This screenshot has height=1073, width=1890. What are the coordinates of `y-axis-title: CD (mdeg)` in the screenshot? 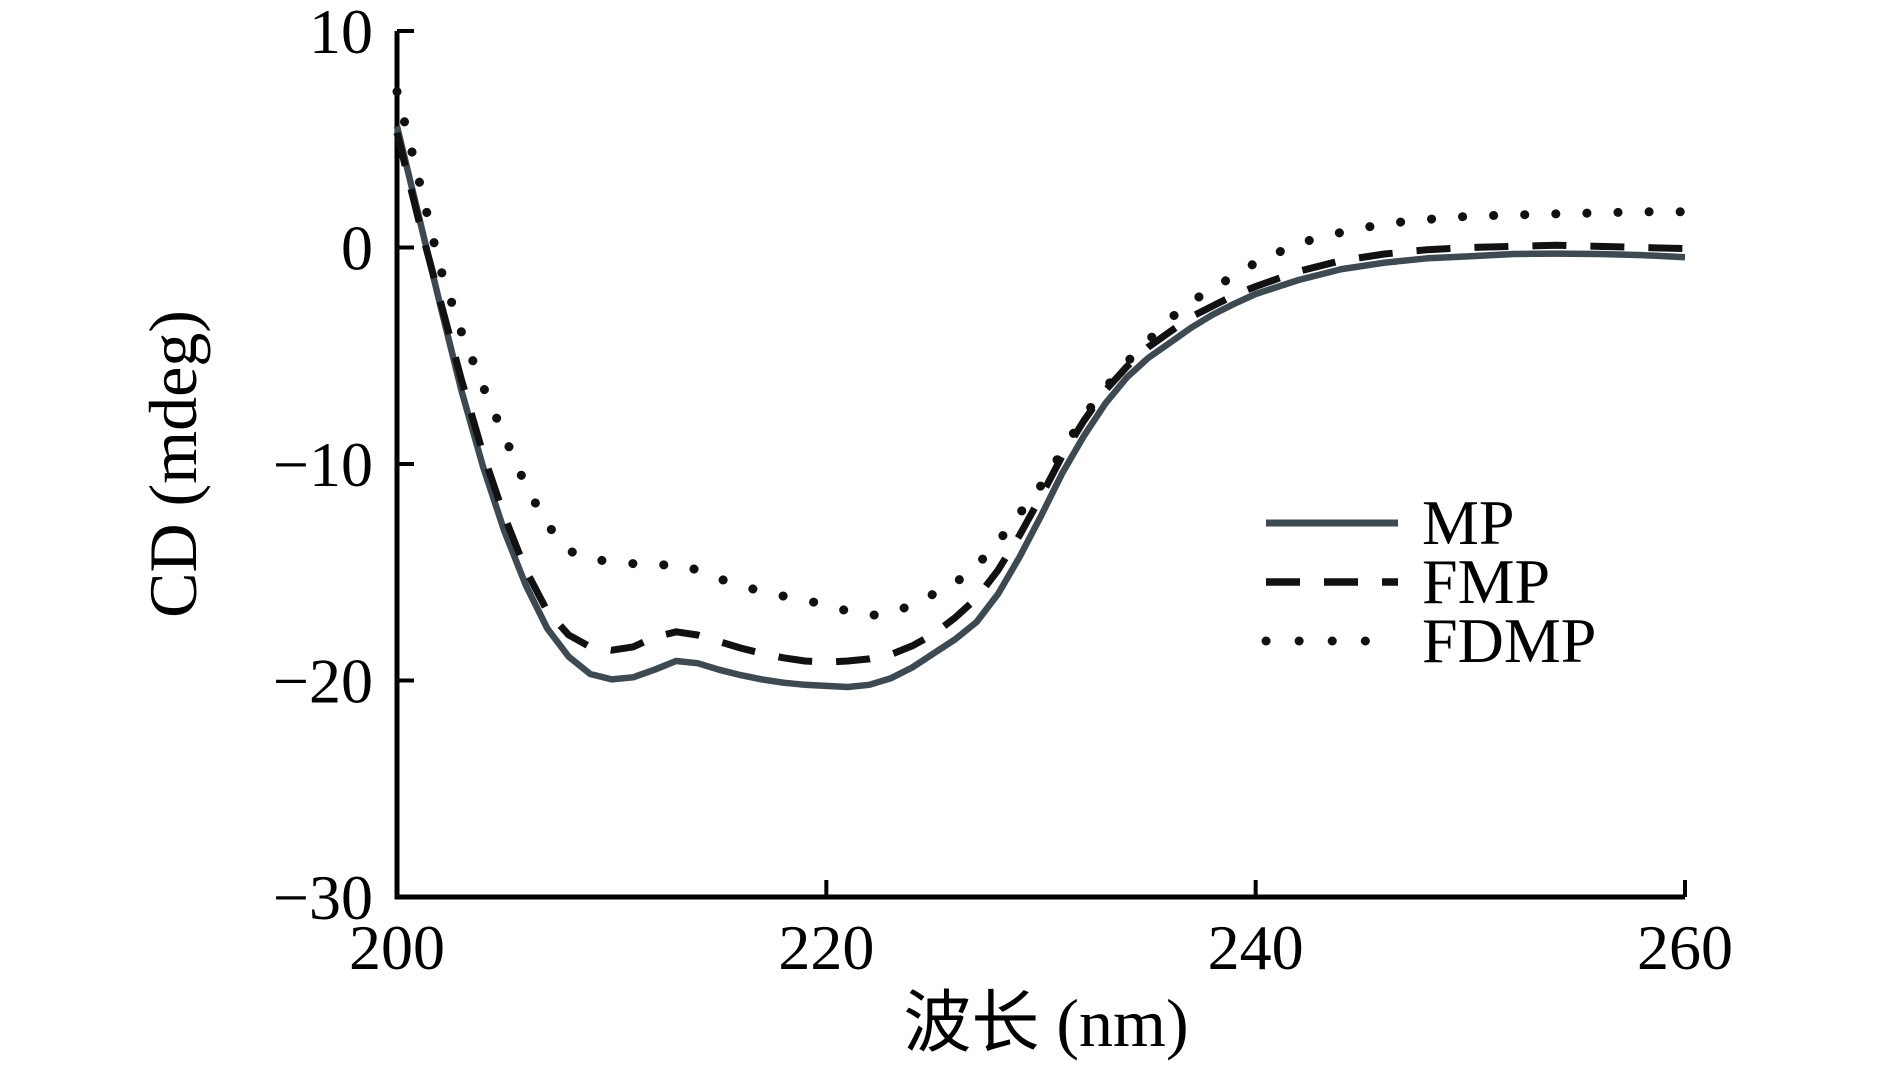 It's located at (173, 464).